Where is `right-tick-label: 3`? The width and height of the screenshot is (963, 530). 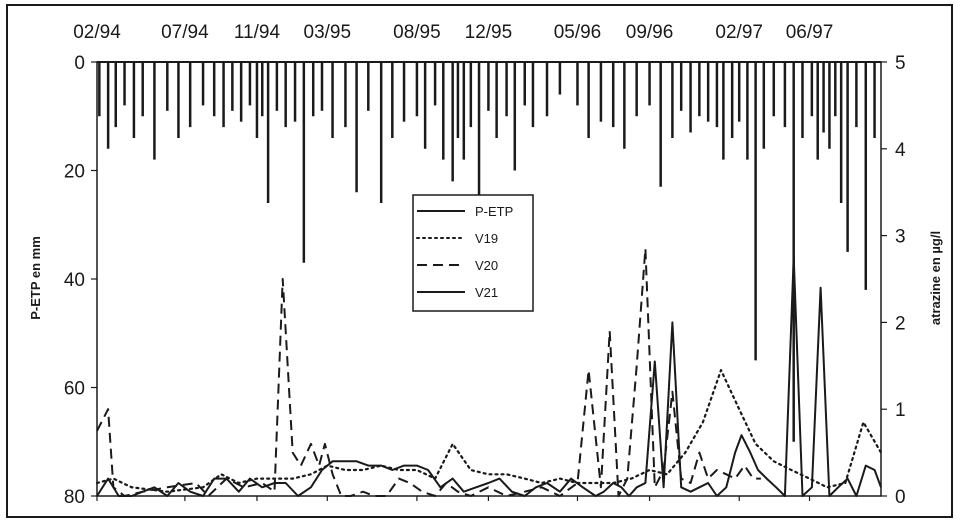
right-tick-label: 3 is located at coordinates (900, 237).